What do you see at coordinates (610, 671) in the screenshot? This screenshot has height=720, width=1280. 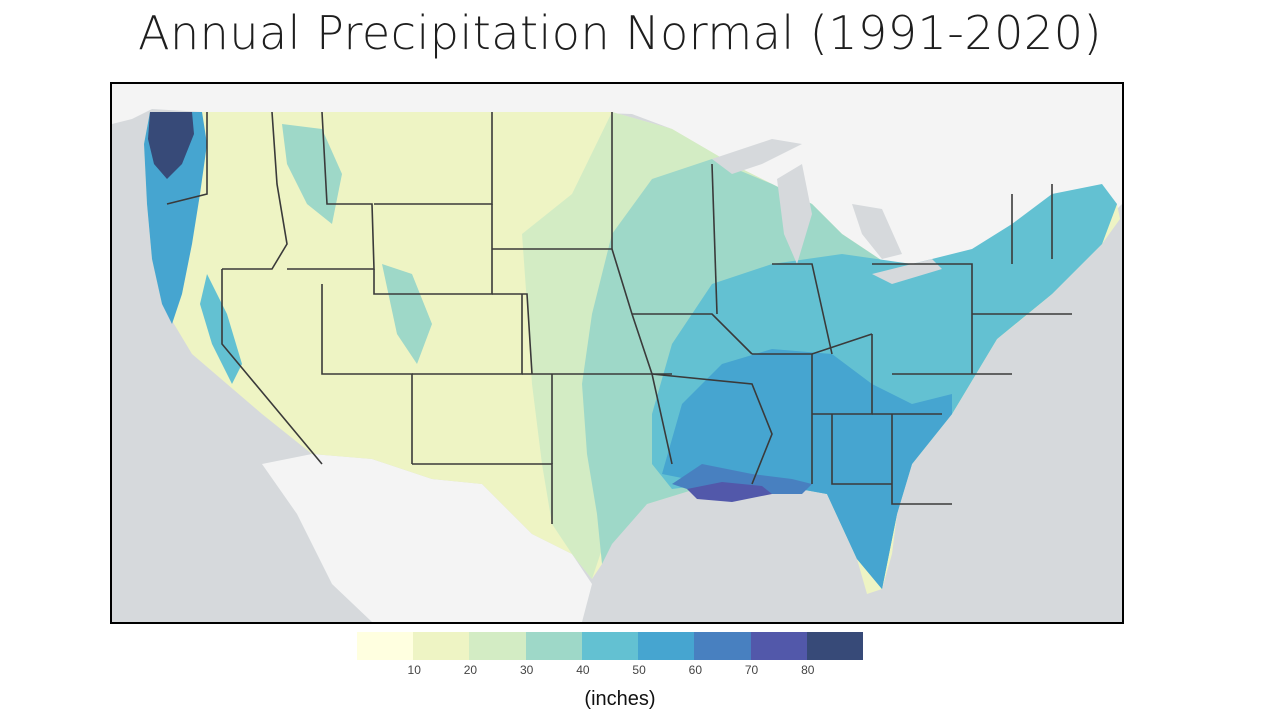 I see `legend-ticks: 10 20 30 40 50 60 70 80` at bounding box center [610, 671].